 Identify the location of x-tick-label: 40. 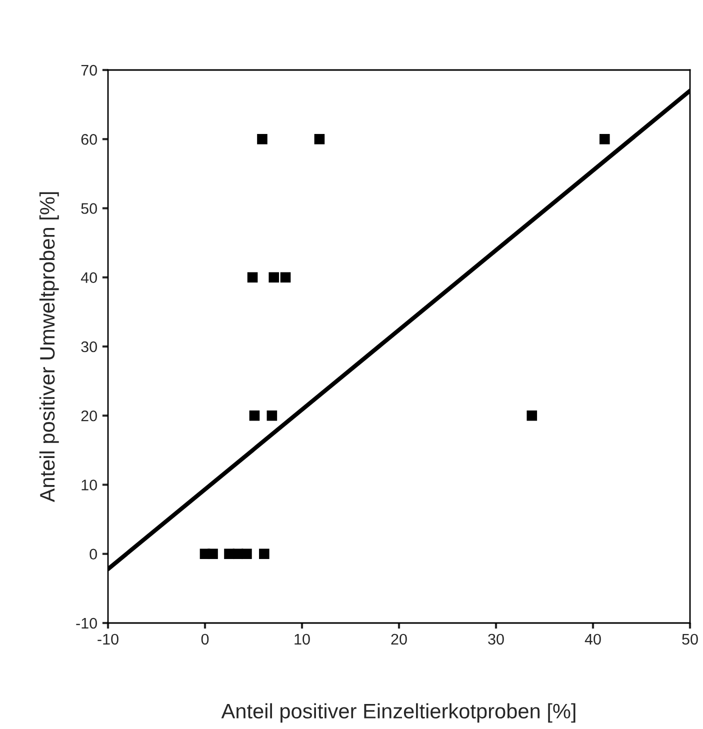
(592, 639).